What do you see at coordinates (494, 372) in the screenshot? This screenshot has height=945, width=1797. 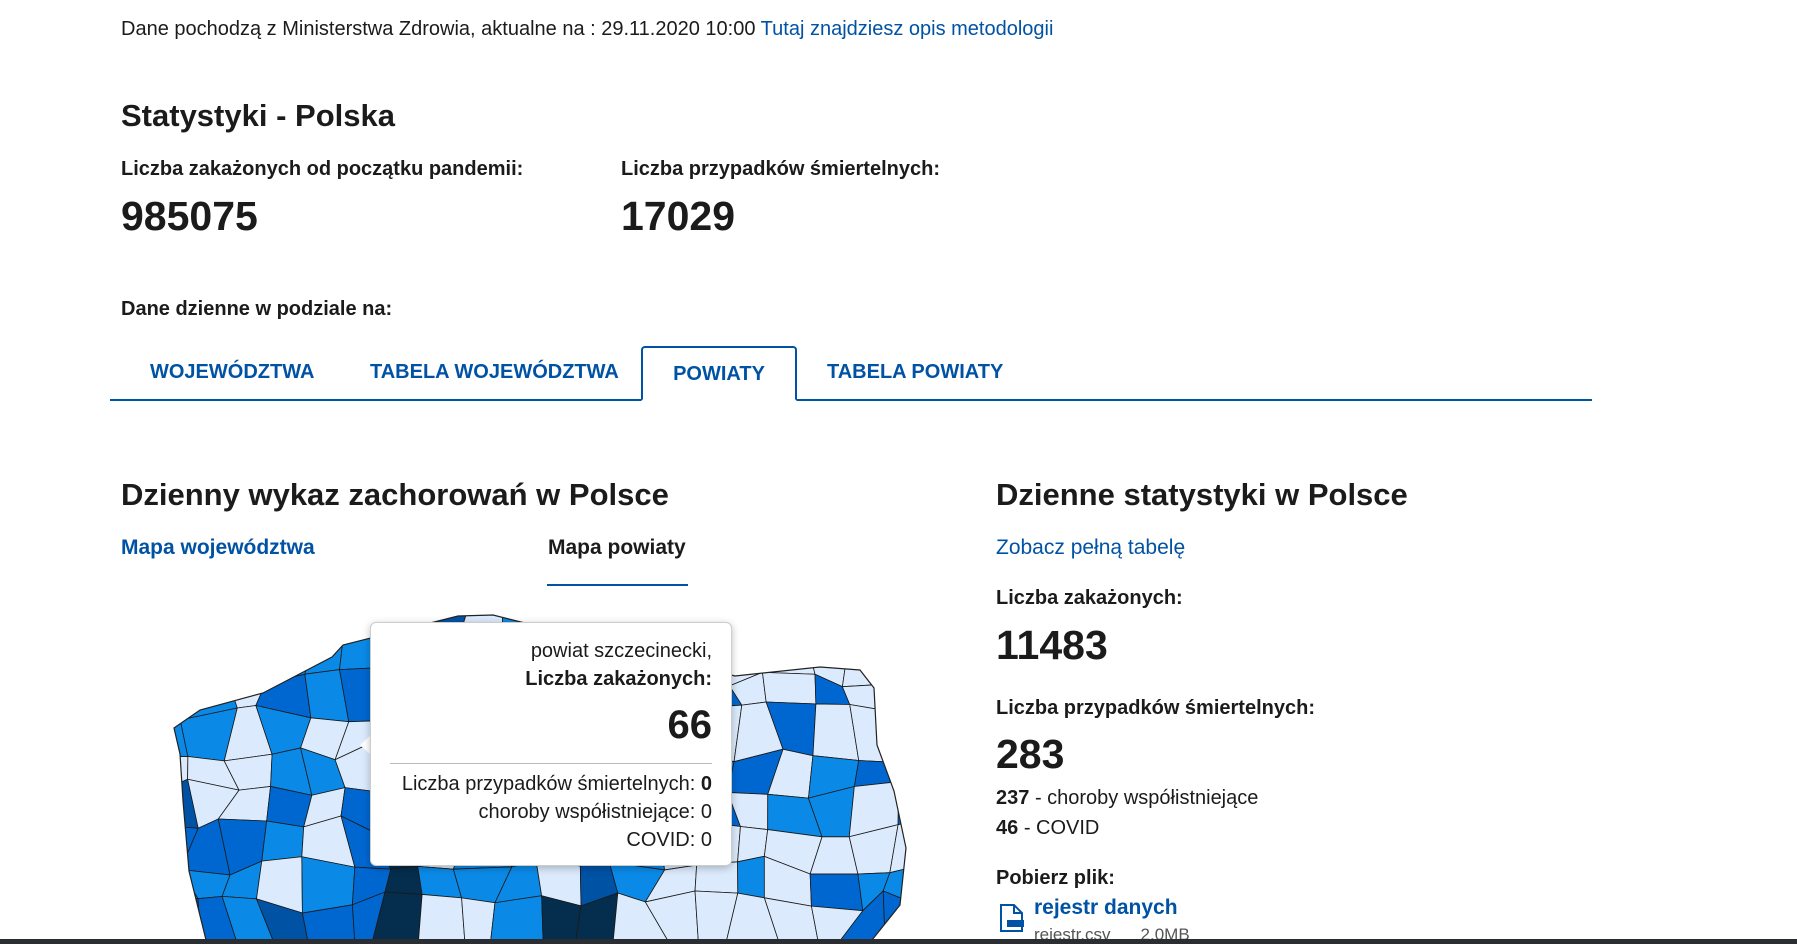 I see `tab-tabela-wojewodztwa: TABELA WOJEWÓDZTWA` at bounding box center [494, 372].